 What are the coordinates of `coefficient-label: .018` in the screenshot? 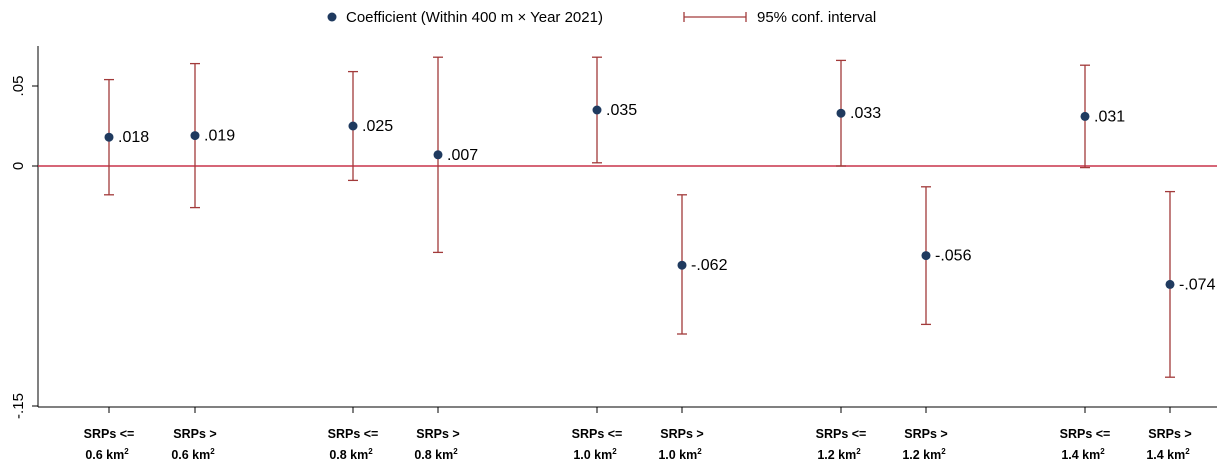 It's located at (133, 137).